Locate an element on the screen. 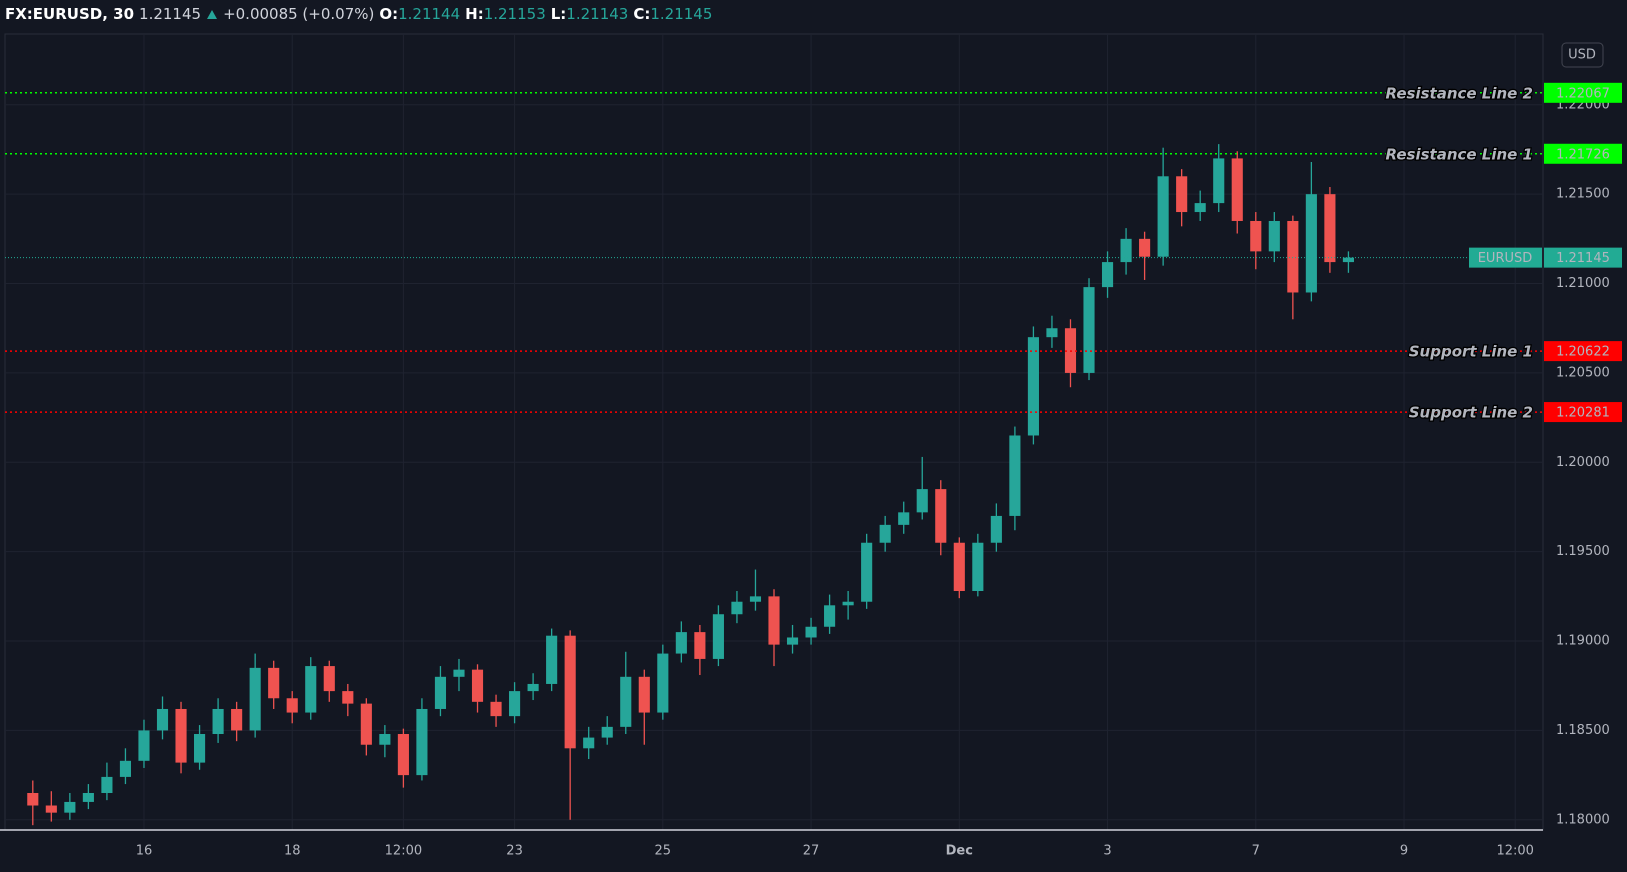  level-value: 1.20622 is located at coordinates (1583, 352).